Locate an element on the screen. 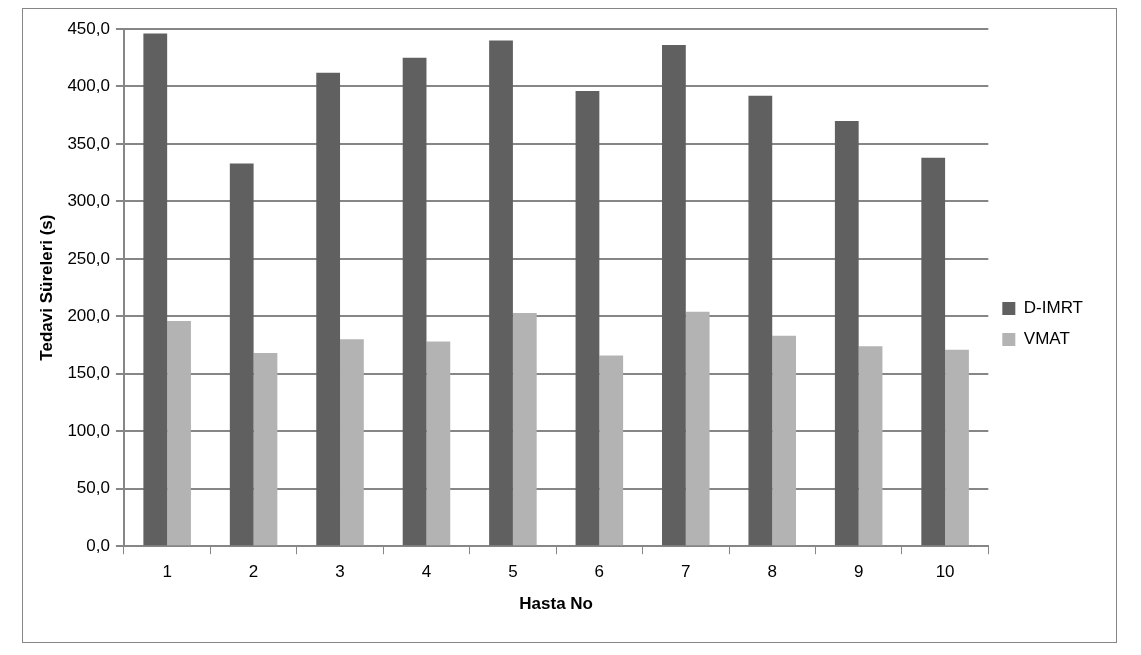 This screenshot has height=655, width=1141. x-axis-title: Hasta No is located at coordinates (556, 604).